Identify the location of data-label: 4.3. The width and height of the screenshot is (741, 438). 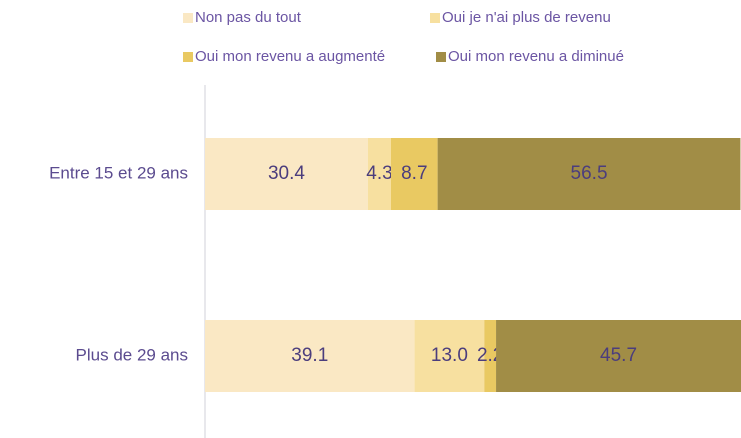
(379, 173).